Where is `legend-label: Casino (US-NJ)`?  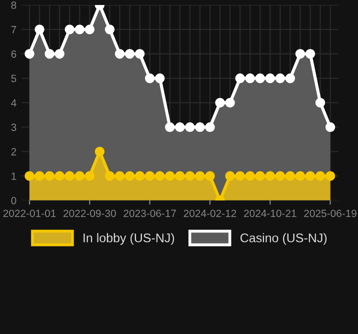
legend-label: Casino (US-NJ) is located at coordinates (283, 239).